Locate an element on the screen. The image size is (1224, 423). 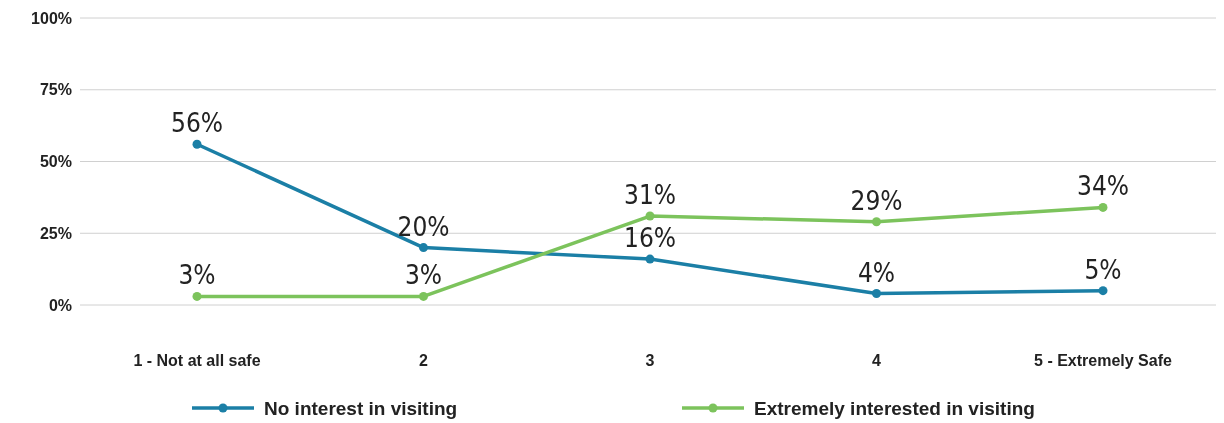
data-label: 16% is located at coordinates (650, 238).